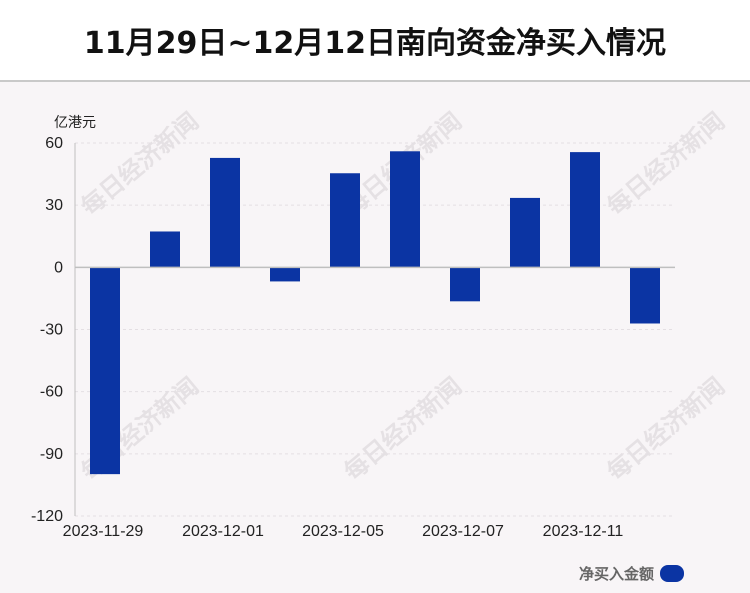 The image size is (750, 593). What do you see at coordinates (54, 143) in the screenshot?
I see `y-tick-label: 60` at bounding box center [54, 143].